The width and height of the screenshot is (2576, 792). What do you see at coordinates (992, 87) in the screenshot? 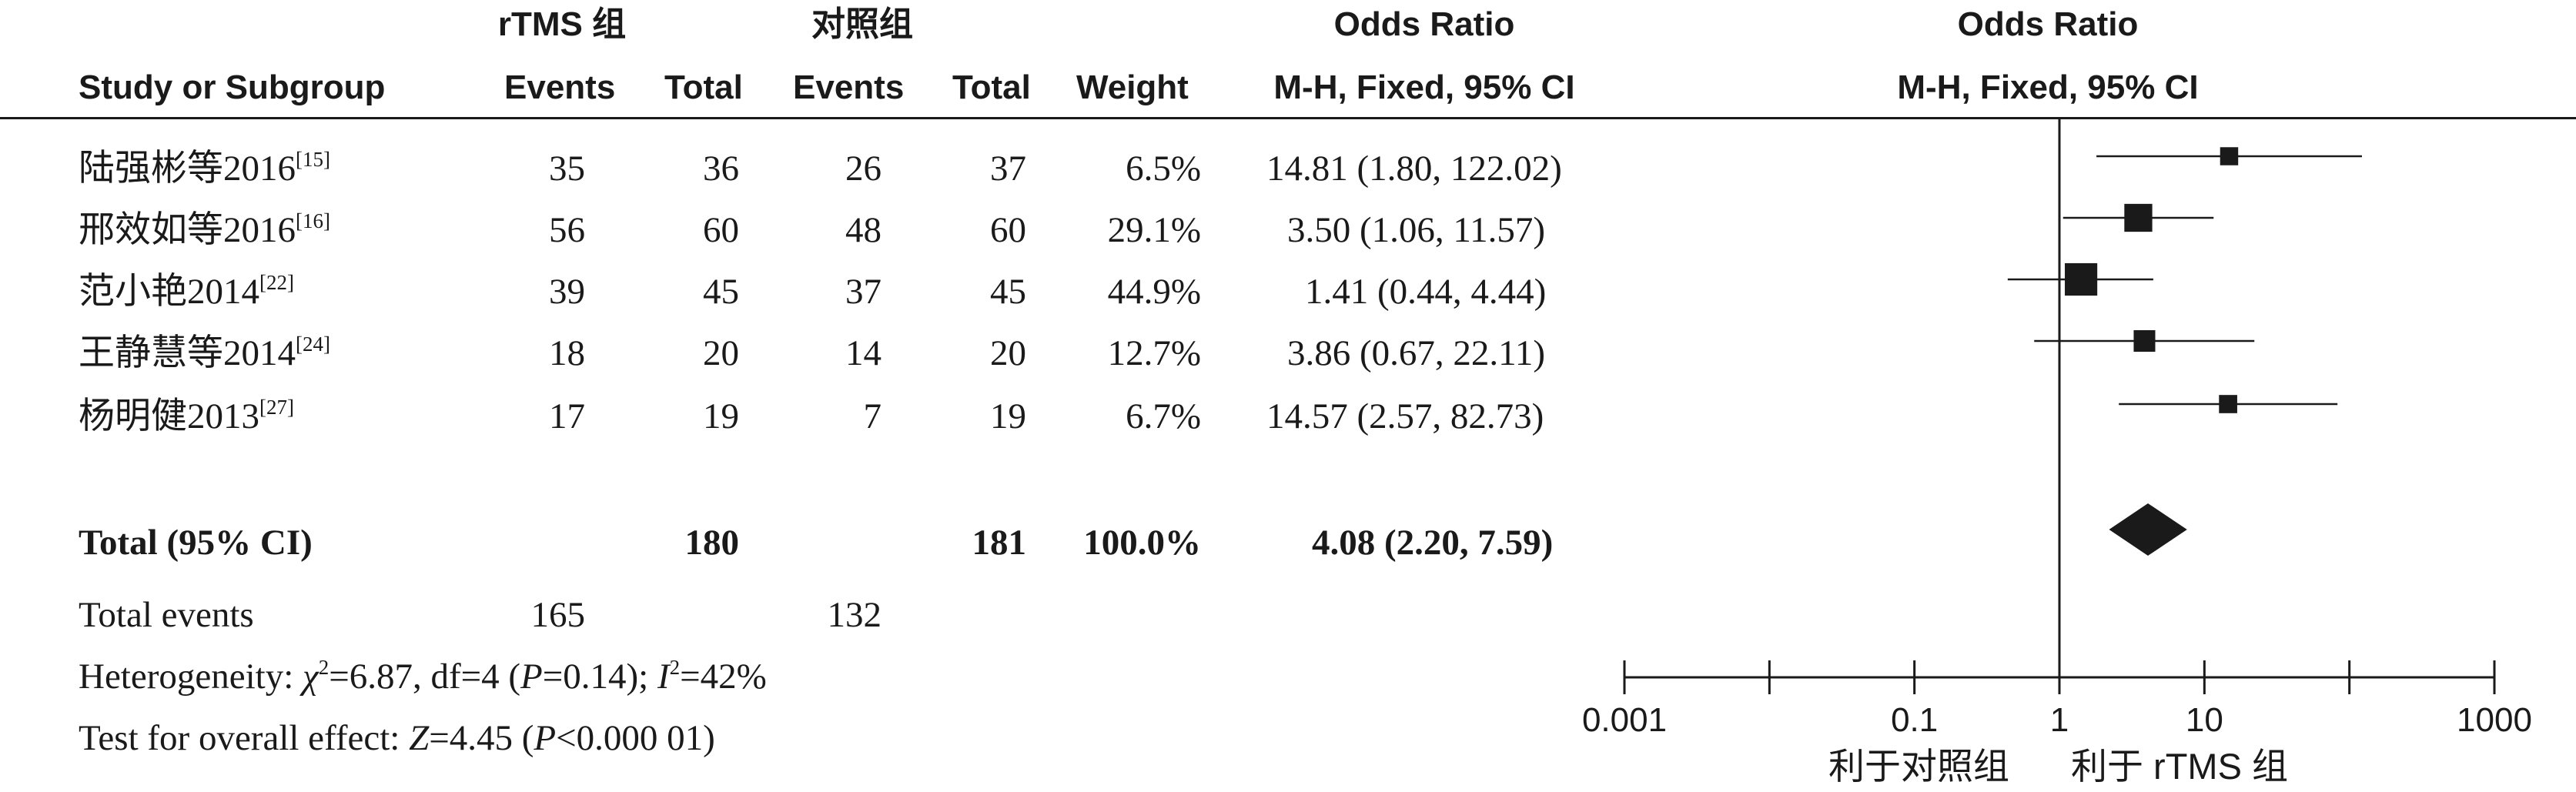
I see `total-ctrl-header: Total` at bounding box center [992, 87].